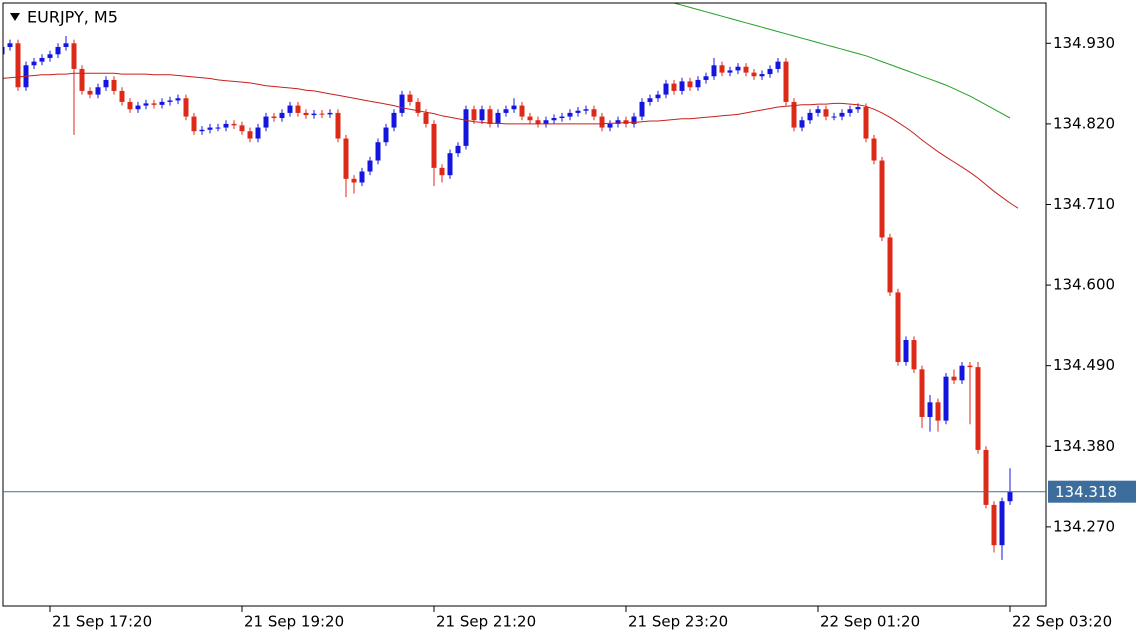 The image size is (1136, 640). What do you see at coordinates (15, 17) in the screenshot?
I see `symbol-menu-icon` at bounding box center [15, 17].